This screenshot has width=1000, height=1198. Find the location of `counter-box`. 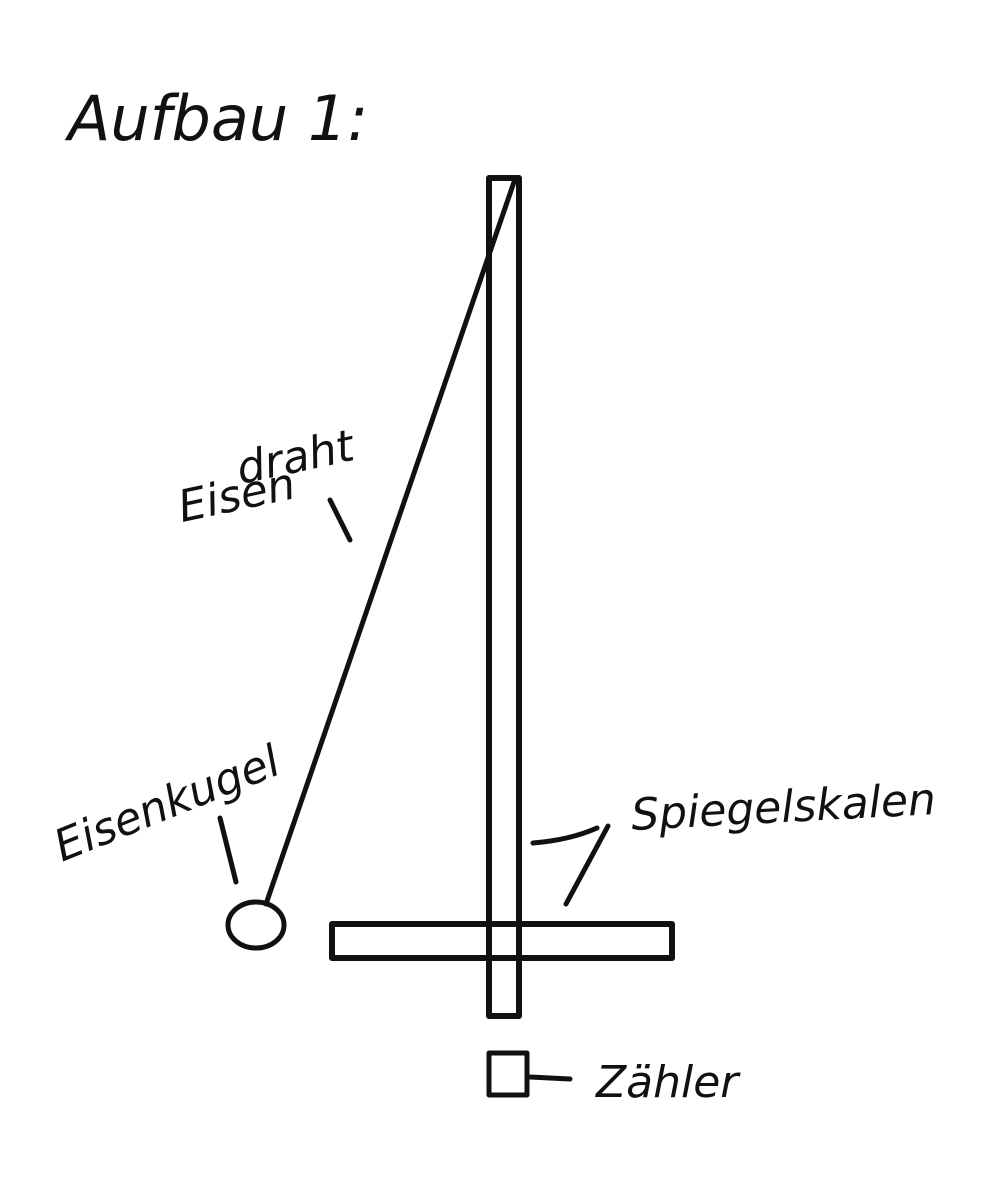

counter-box is located at coordinates (508, 1074).